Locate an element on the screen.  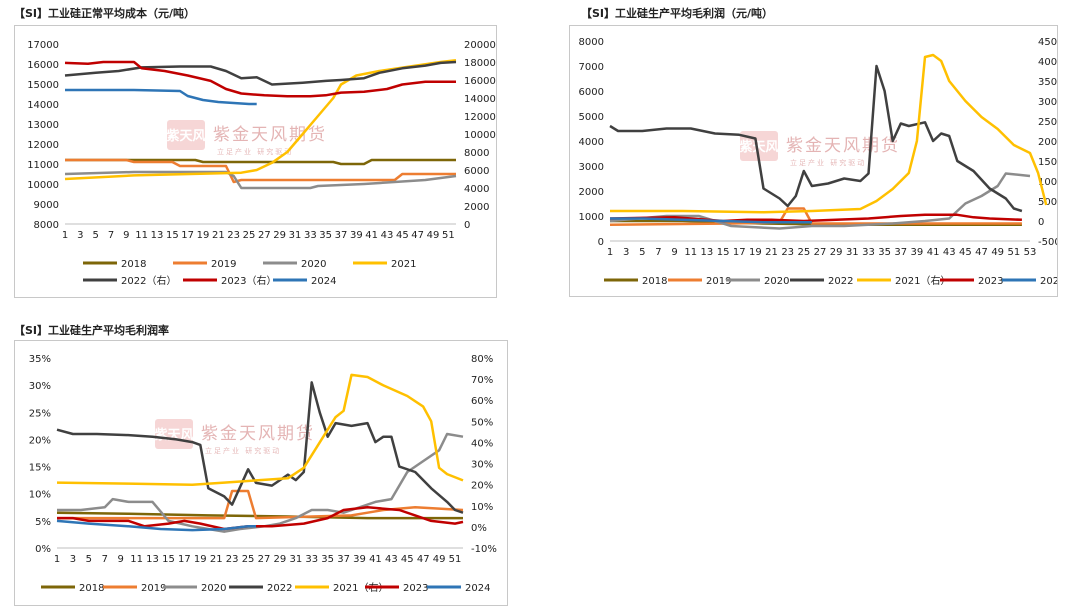
chart1-series-line-2019 is located at coordinates (260, 171).